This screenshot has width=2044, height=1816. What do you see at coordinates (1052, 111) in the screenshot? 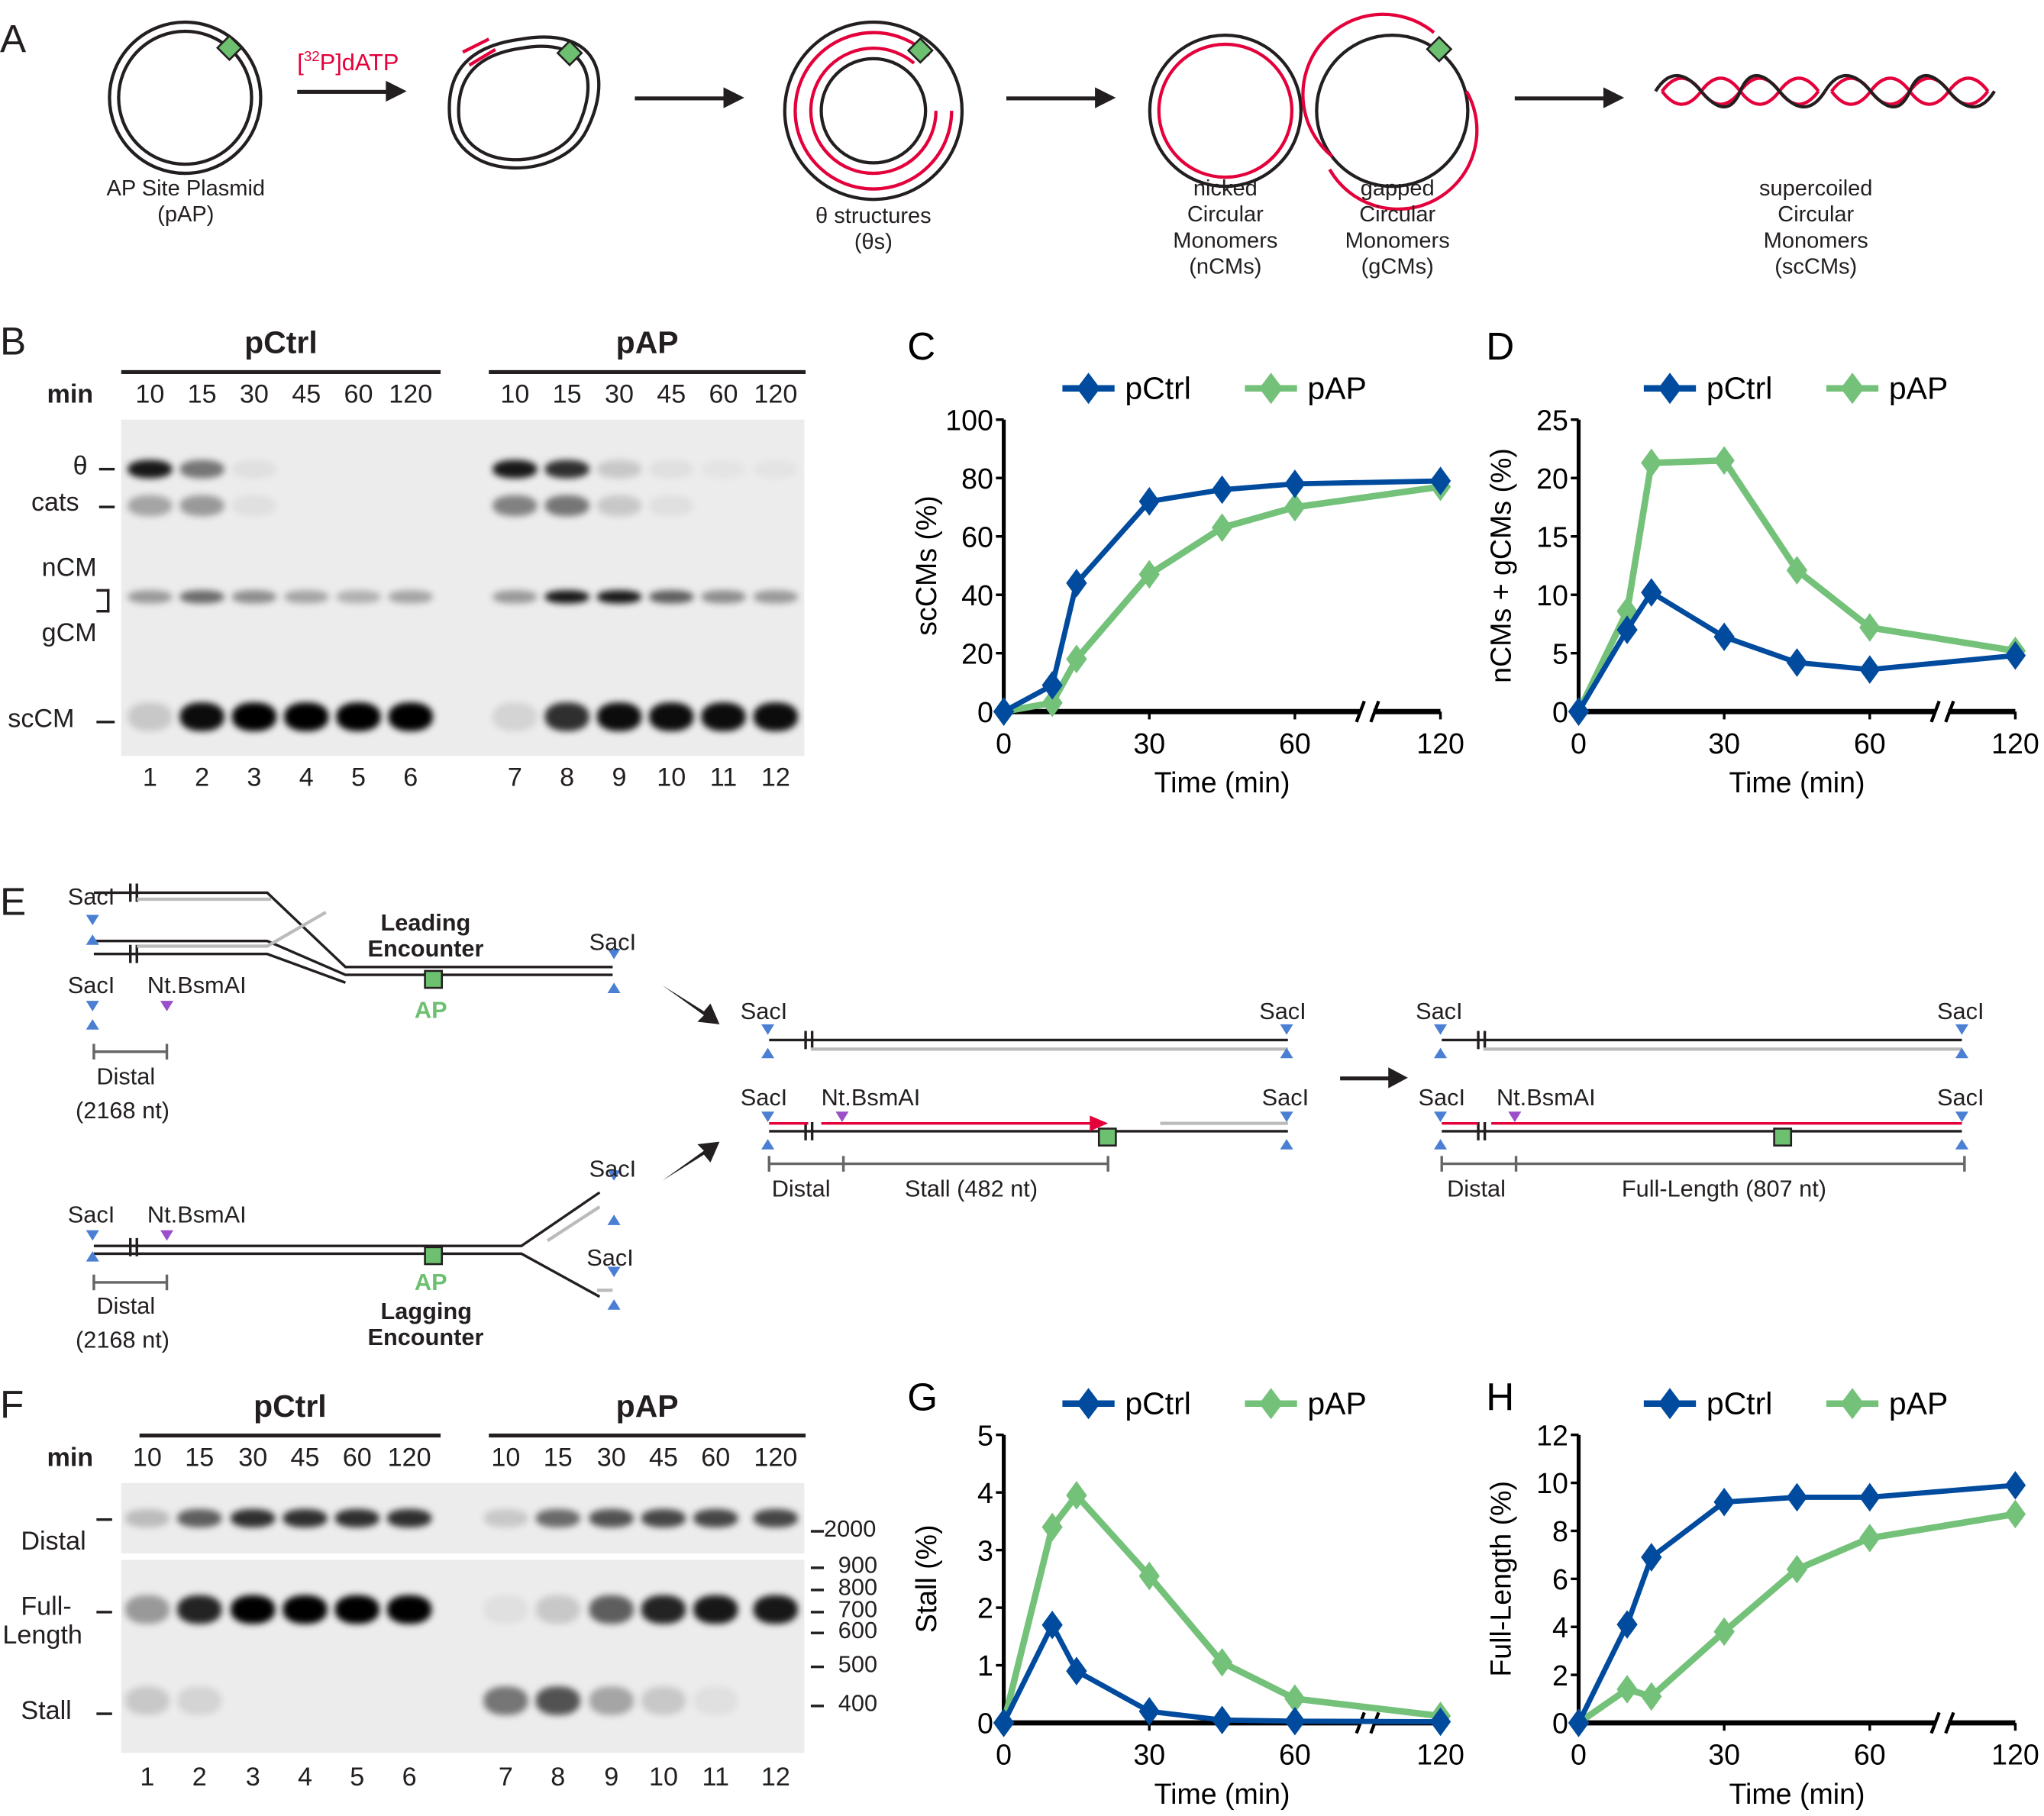
I see `panel-a-diagram` at bounding box center [1052, 111].